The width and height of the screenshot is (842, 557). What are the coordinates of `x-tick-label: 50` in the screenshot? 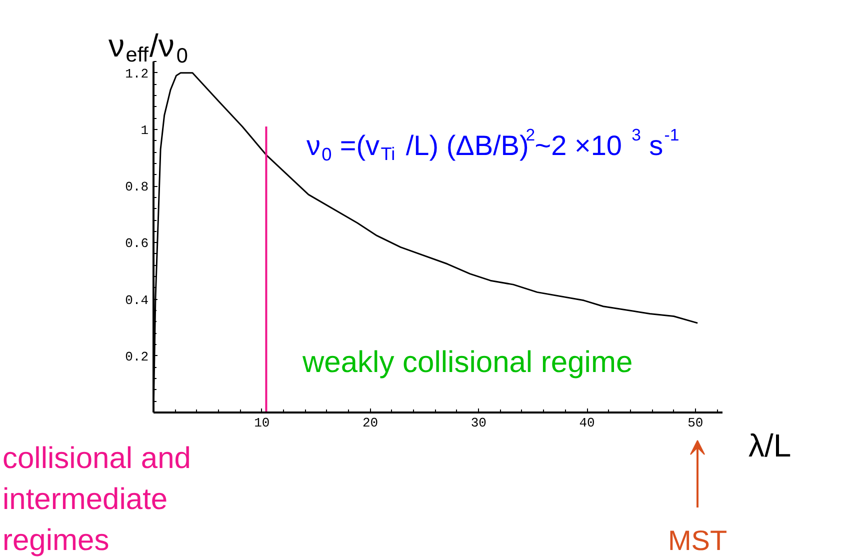 It's located at (696, 423).